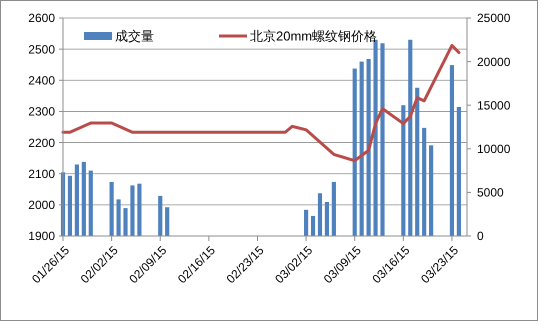 The image size is (541, 324). I want to click on legend-label: 北京20mm螺纹钢价格, so click(314, 36).